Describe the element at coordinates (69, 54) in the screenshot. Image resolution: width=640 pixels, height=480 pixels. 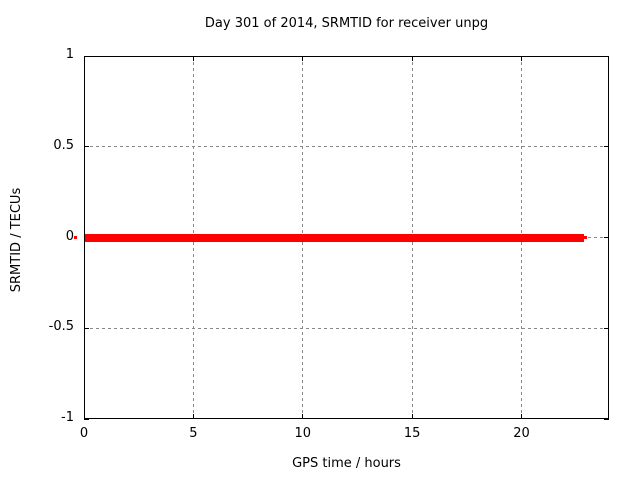
I see `y-tick-label: 1` at that location.